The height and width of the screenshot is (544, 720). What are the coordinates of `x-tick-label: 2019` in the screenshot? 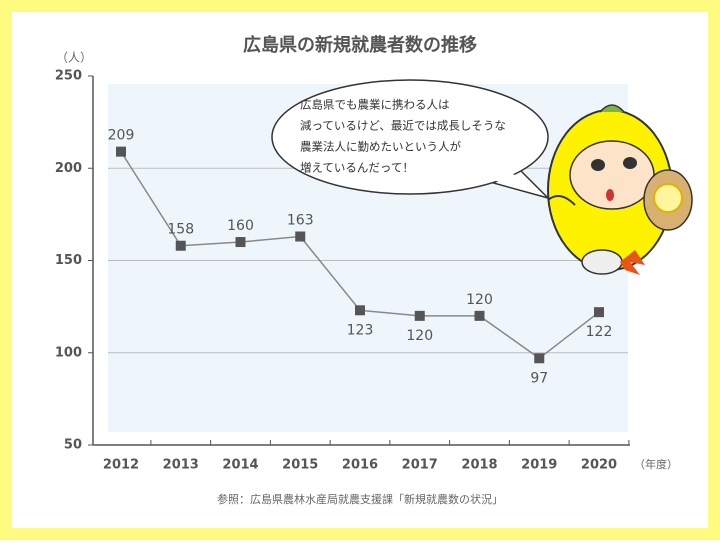 It's located at (539, 465).